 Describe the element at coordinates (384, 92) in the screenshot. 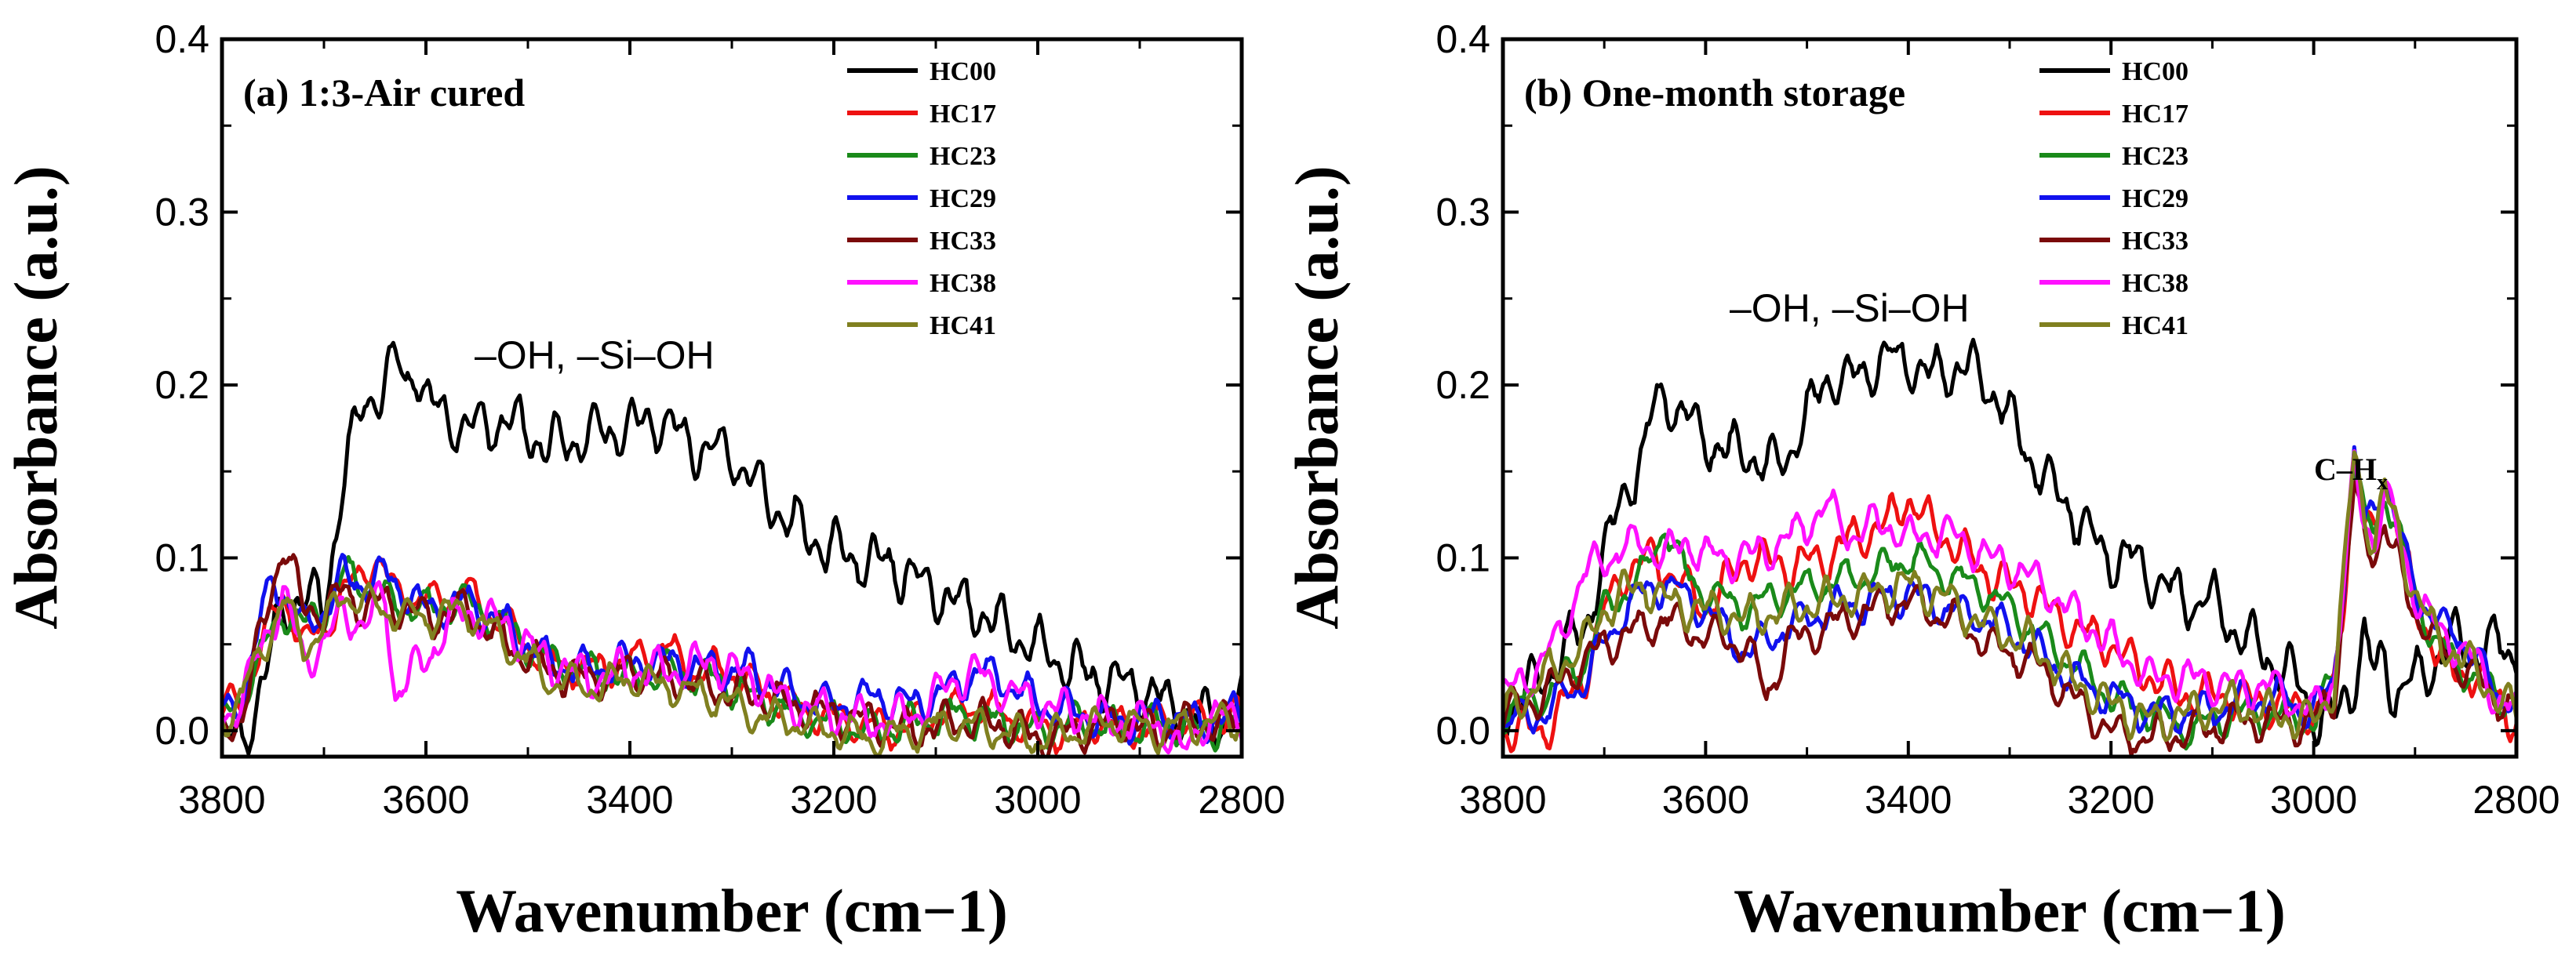

I see `panel-title: (a) 1:3-Air cured` at that location.